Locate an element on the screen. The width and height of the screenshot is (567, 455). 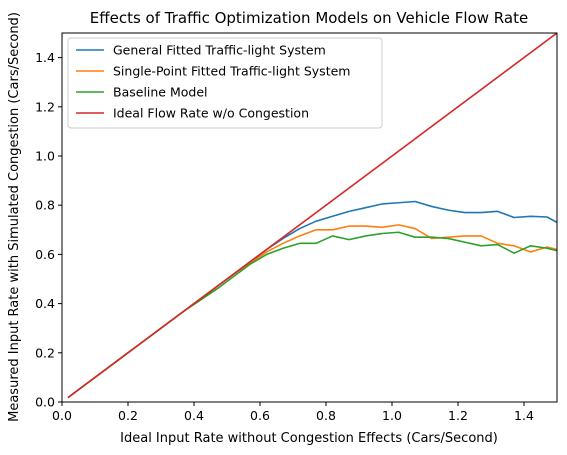
x-axis-ticks: 0.0 0.2 0.4 0.6 0.8 1.0 1.2 1.4 is located at coordinates (293, 412).